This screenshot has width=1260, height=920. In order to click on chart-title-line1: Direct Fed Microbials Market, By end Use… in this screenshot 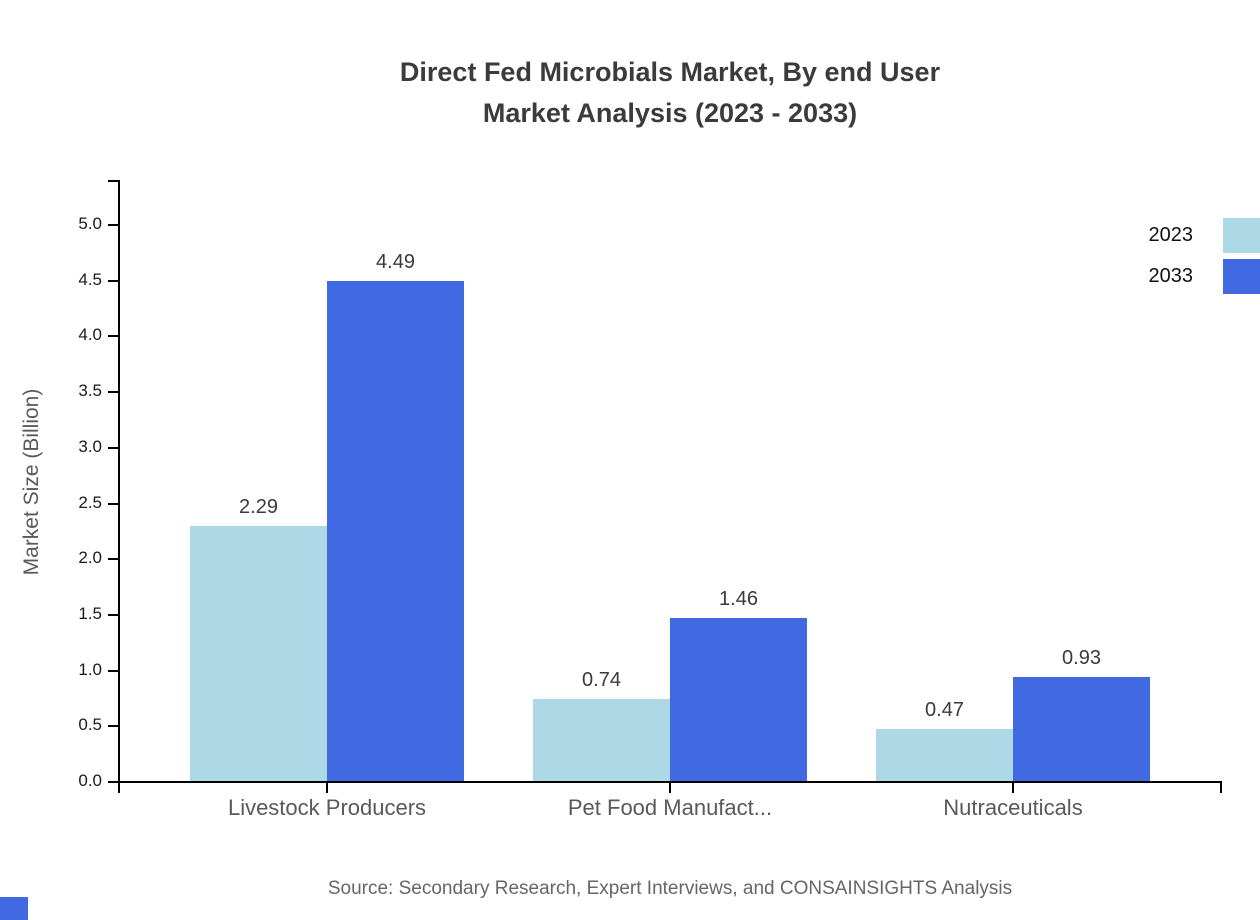, I will do `click(670, 72)`.